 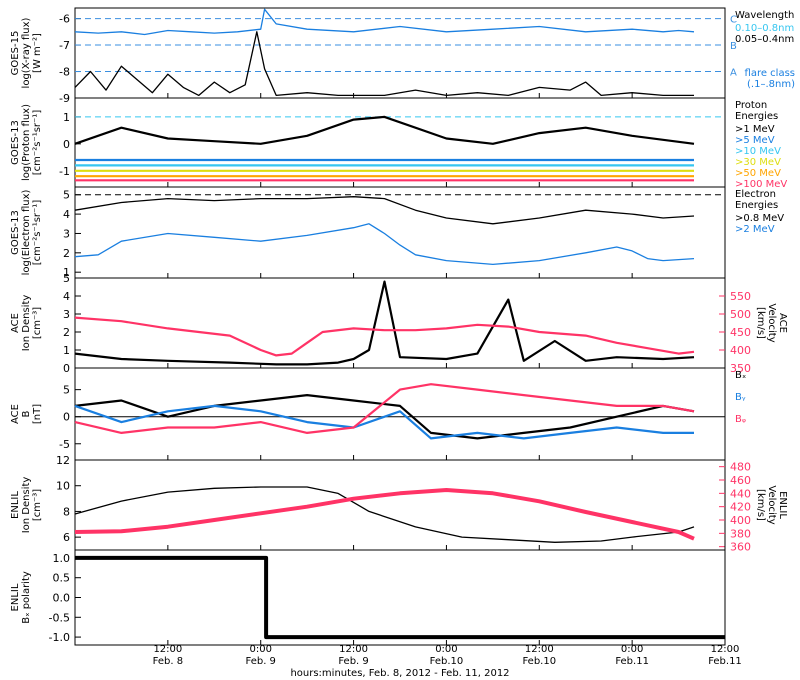 I want to click on legend-title: Electron, so click(x=755, y=194).